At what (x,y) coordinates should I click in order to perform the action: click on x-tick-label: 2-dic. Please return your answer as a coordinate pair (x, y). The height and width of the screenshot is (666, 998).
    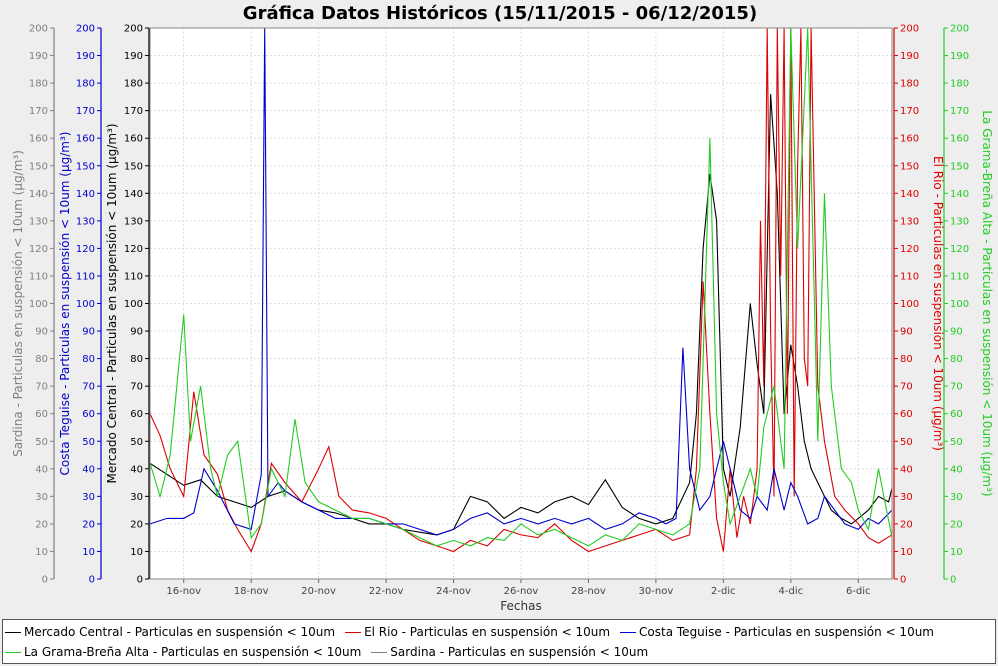
    Looking at the image, I should click on (723, 591).